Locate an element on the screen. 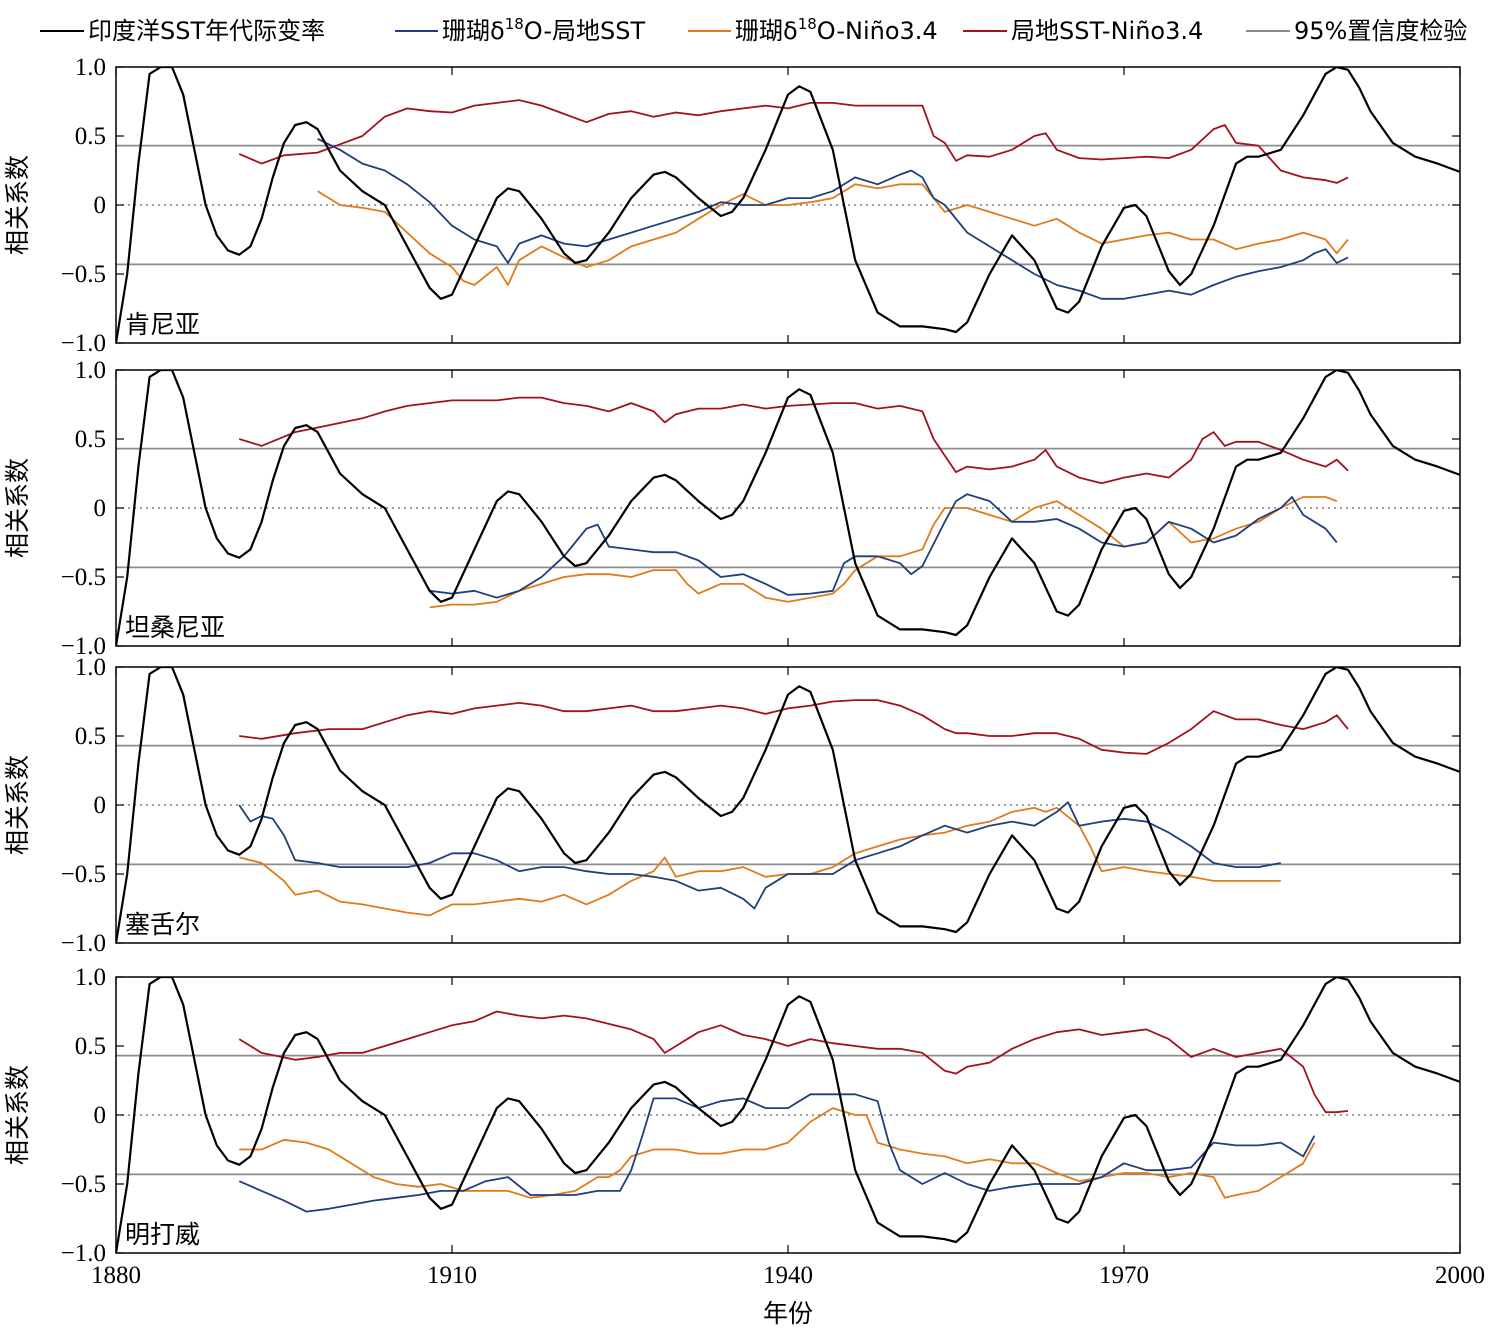 The image size is (1500, 1332). panel-label: 塞舌尔 is located at coordinates (162, 924).